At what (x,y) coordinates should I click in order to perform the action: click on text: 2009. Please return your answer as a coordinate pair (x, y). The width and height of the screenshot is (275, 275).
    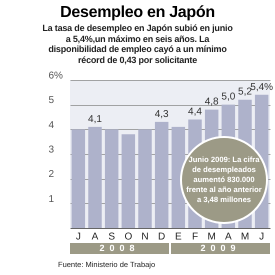
    Looking at the image, I should click on (220, 248).